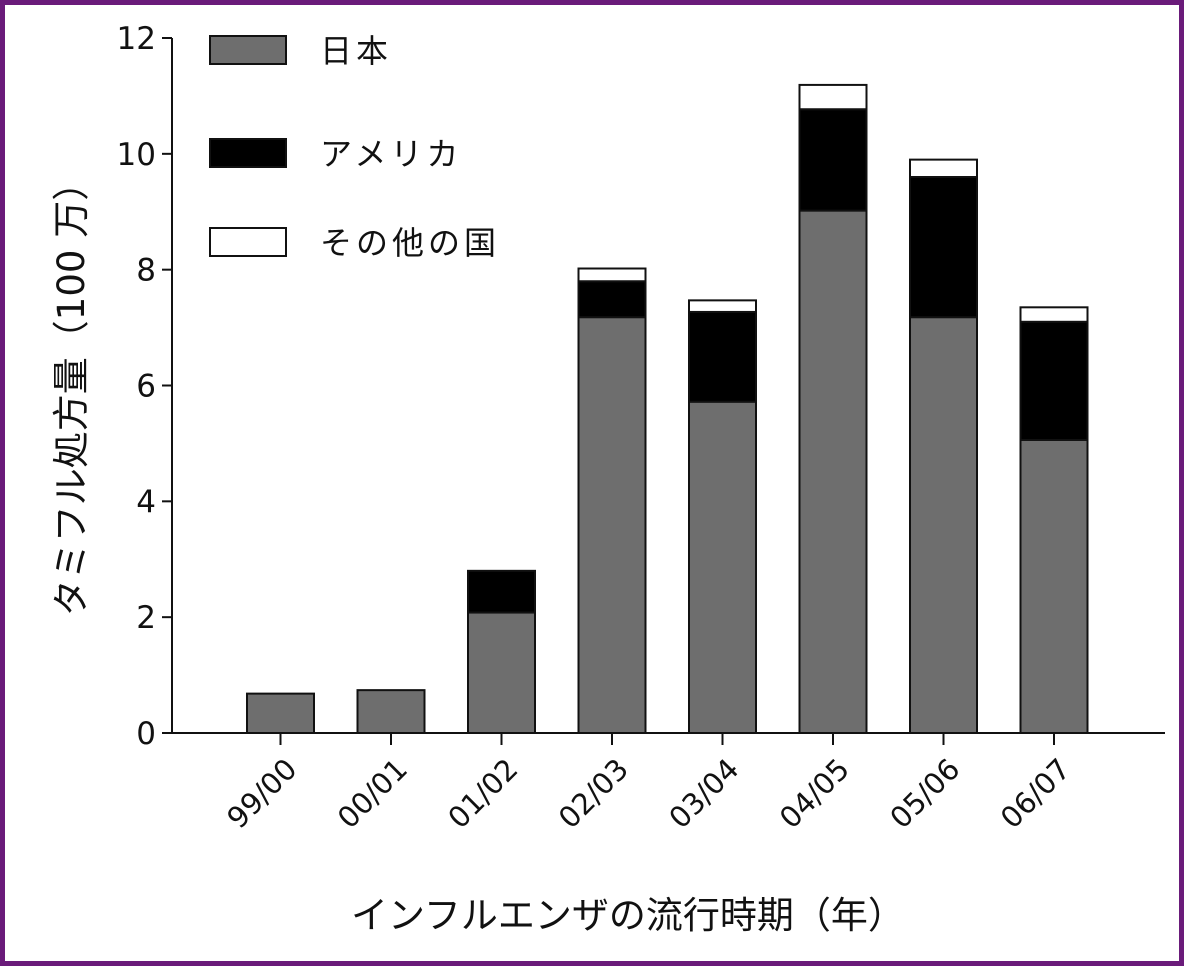  I want to click on y-tick-label: 6, so click(146, 387).